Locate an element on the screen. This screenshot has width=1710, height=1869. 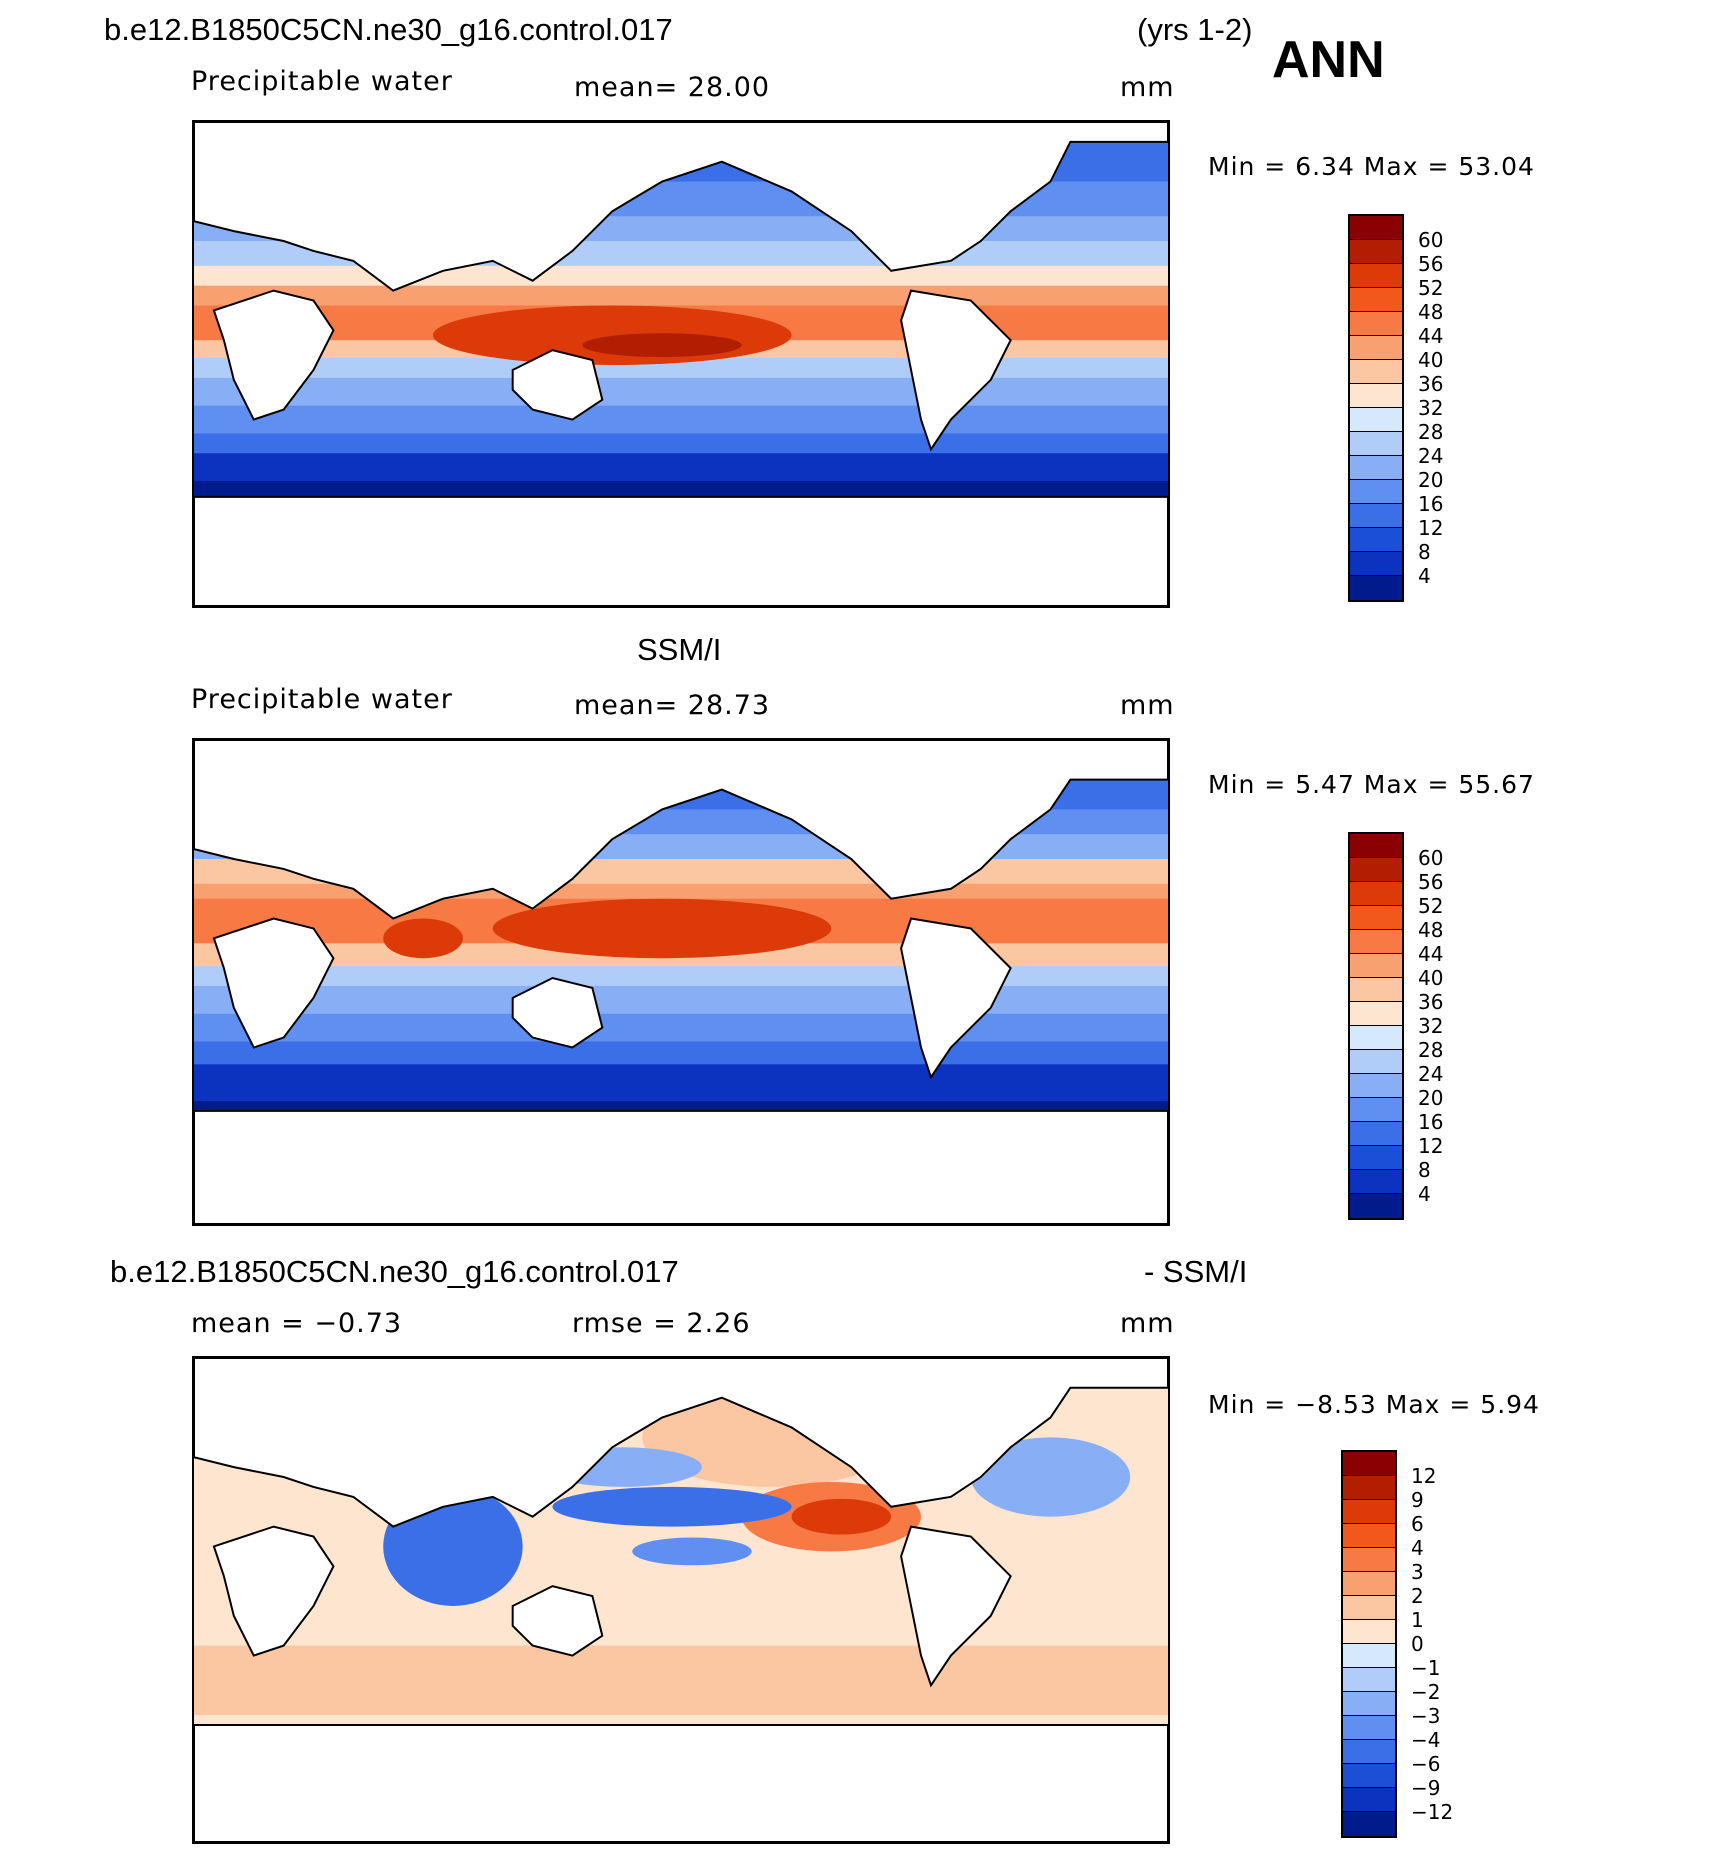
panel2-colorbar-tick-label: 8 is located at coordinates (1424, 1170).